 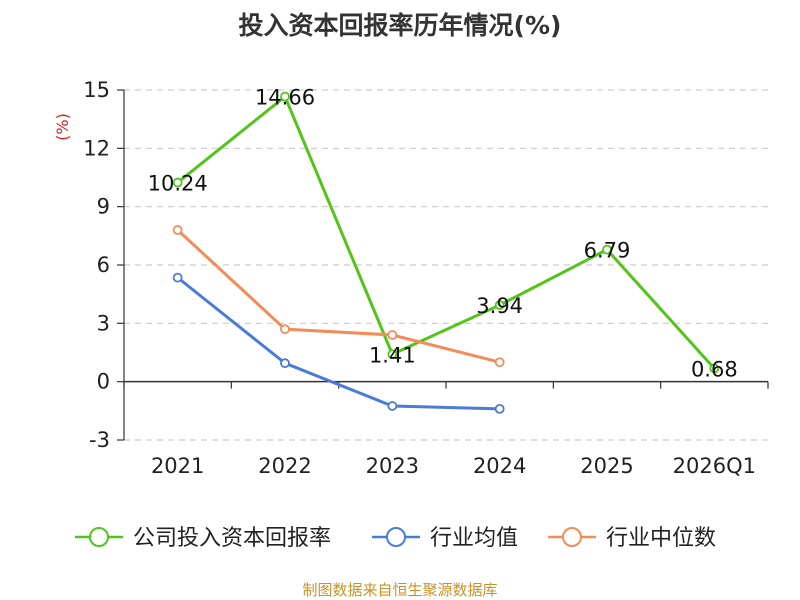 I want to click on data-label: 14.66, so click(x=285, y=98).